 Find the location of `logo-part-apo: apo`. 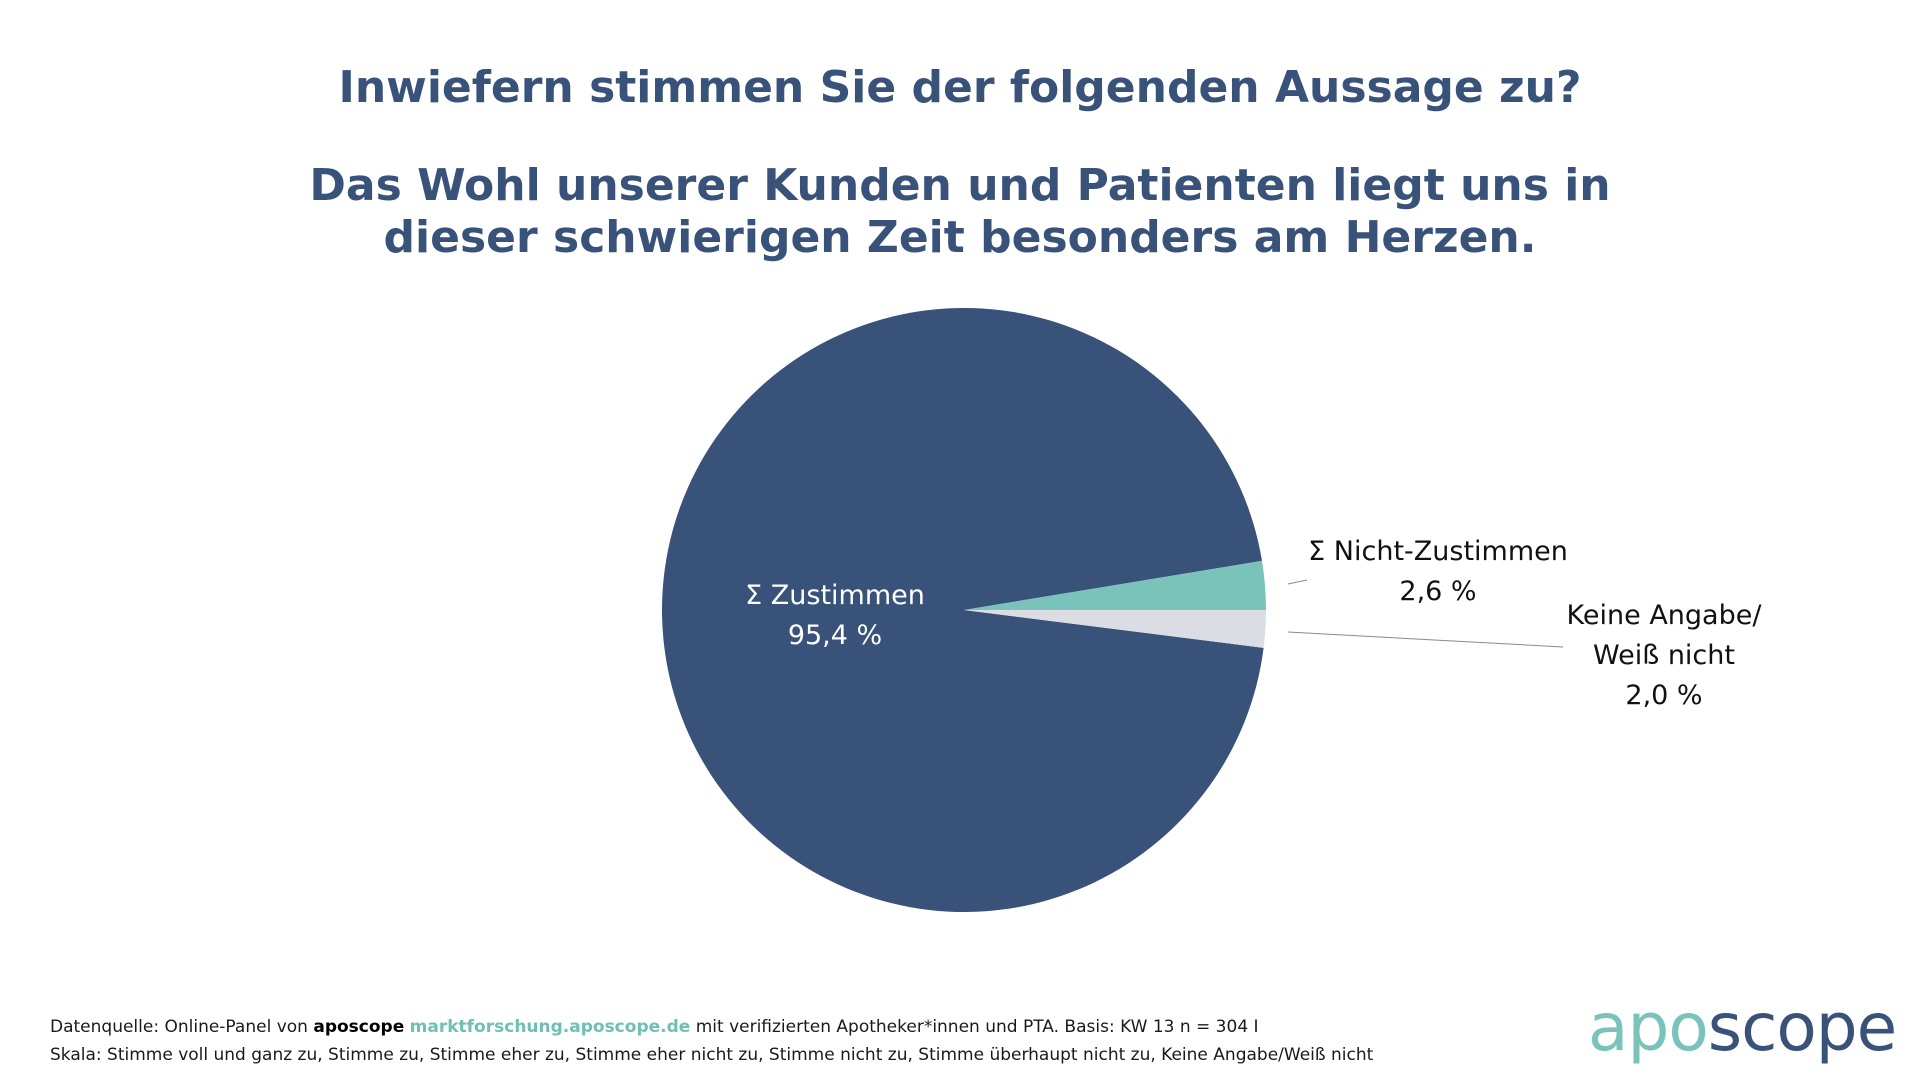

logo-part-apo: apo is located at coordinates (1648, 1027).